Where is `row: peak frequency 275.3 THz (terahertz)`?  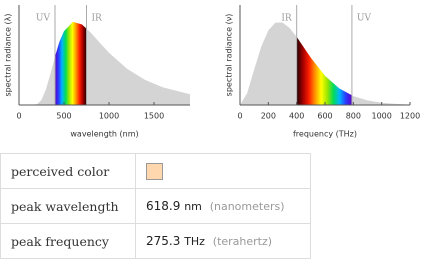 row: peak frequency 275.3 THz (terahertz) is located at coordinates (155, 241).